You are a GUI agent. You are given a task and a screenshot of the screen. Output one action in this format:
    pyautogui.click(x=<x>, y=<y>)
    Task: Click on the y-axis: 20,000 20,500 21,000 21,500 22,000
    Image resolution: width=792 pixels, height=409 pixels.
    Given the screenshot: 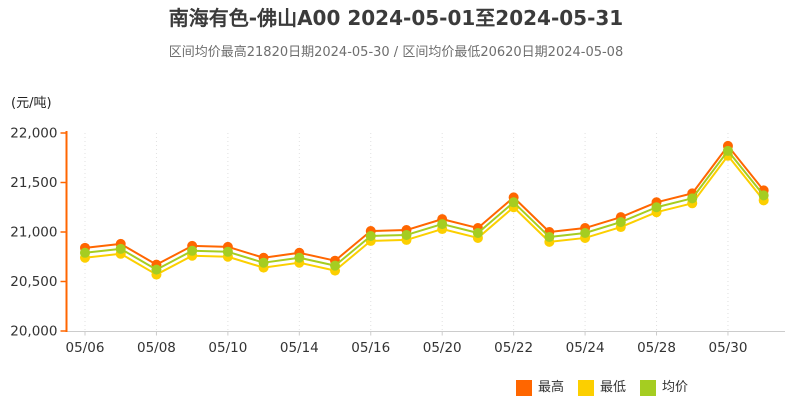 What is the action you would take?
    pyautogui.click(x=39, y=233)
    